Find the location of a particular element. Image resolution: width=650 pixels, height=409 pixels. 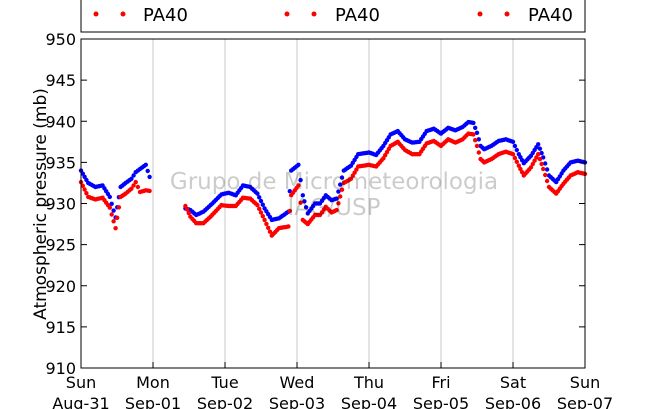

x-tick-label-date: Sep-03 is located at coordinates (297, 401).